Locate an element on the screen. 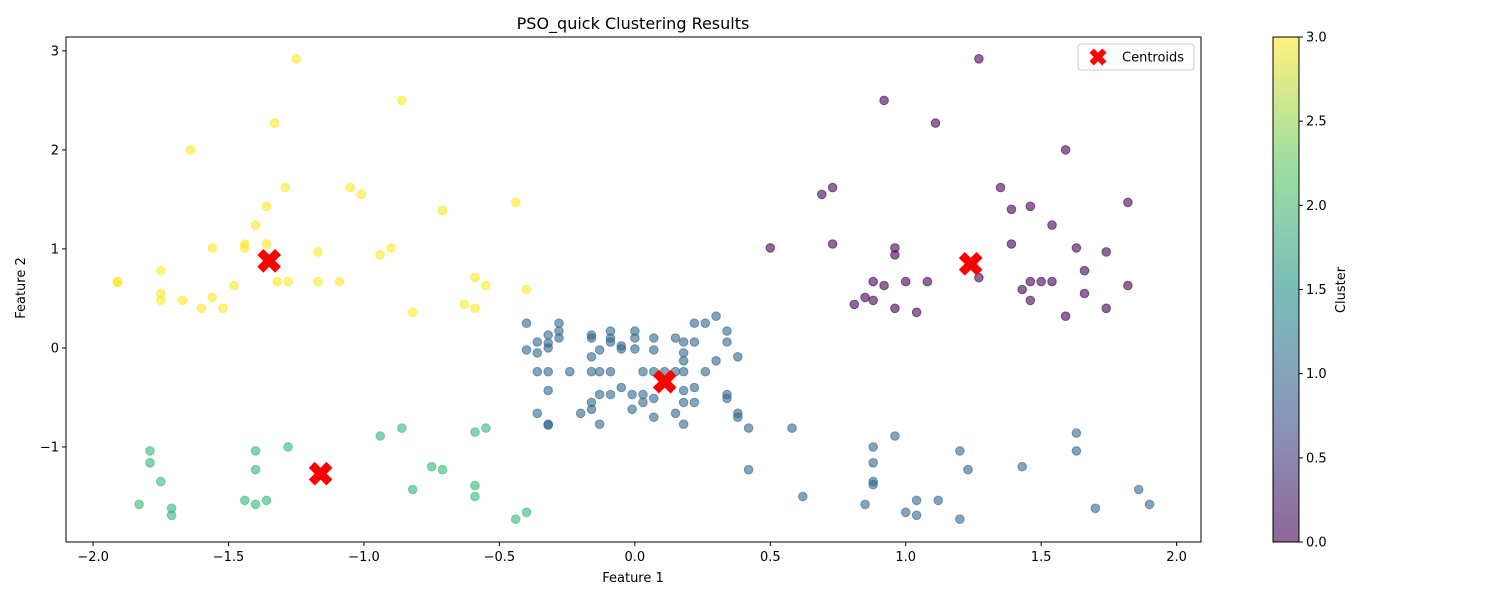 This screenshot has height=600, width=1500. legend: Centroids is located at coordinates (1136, 57).